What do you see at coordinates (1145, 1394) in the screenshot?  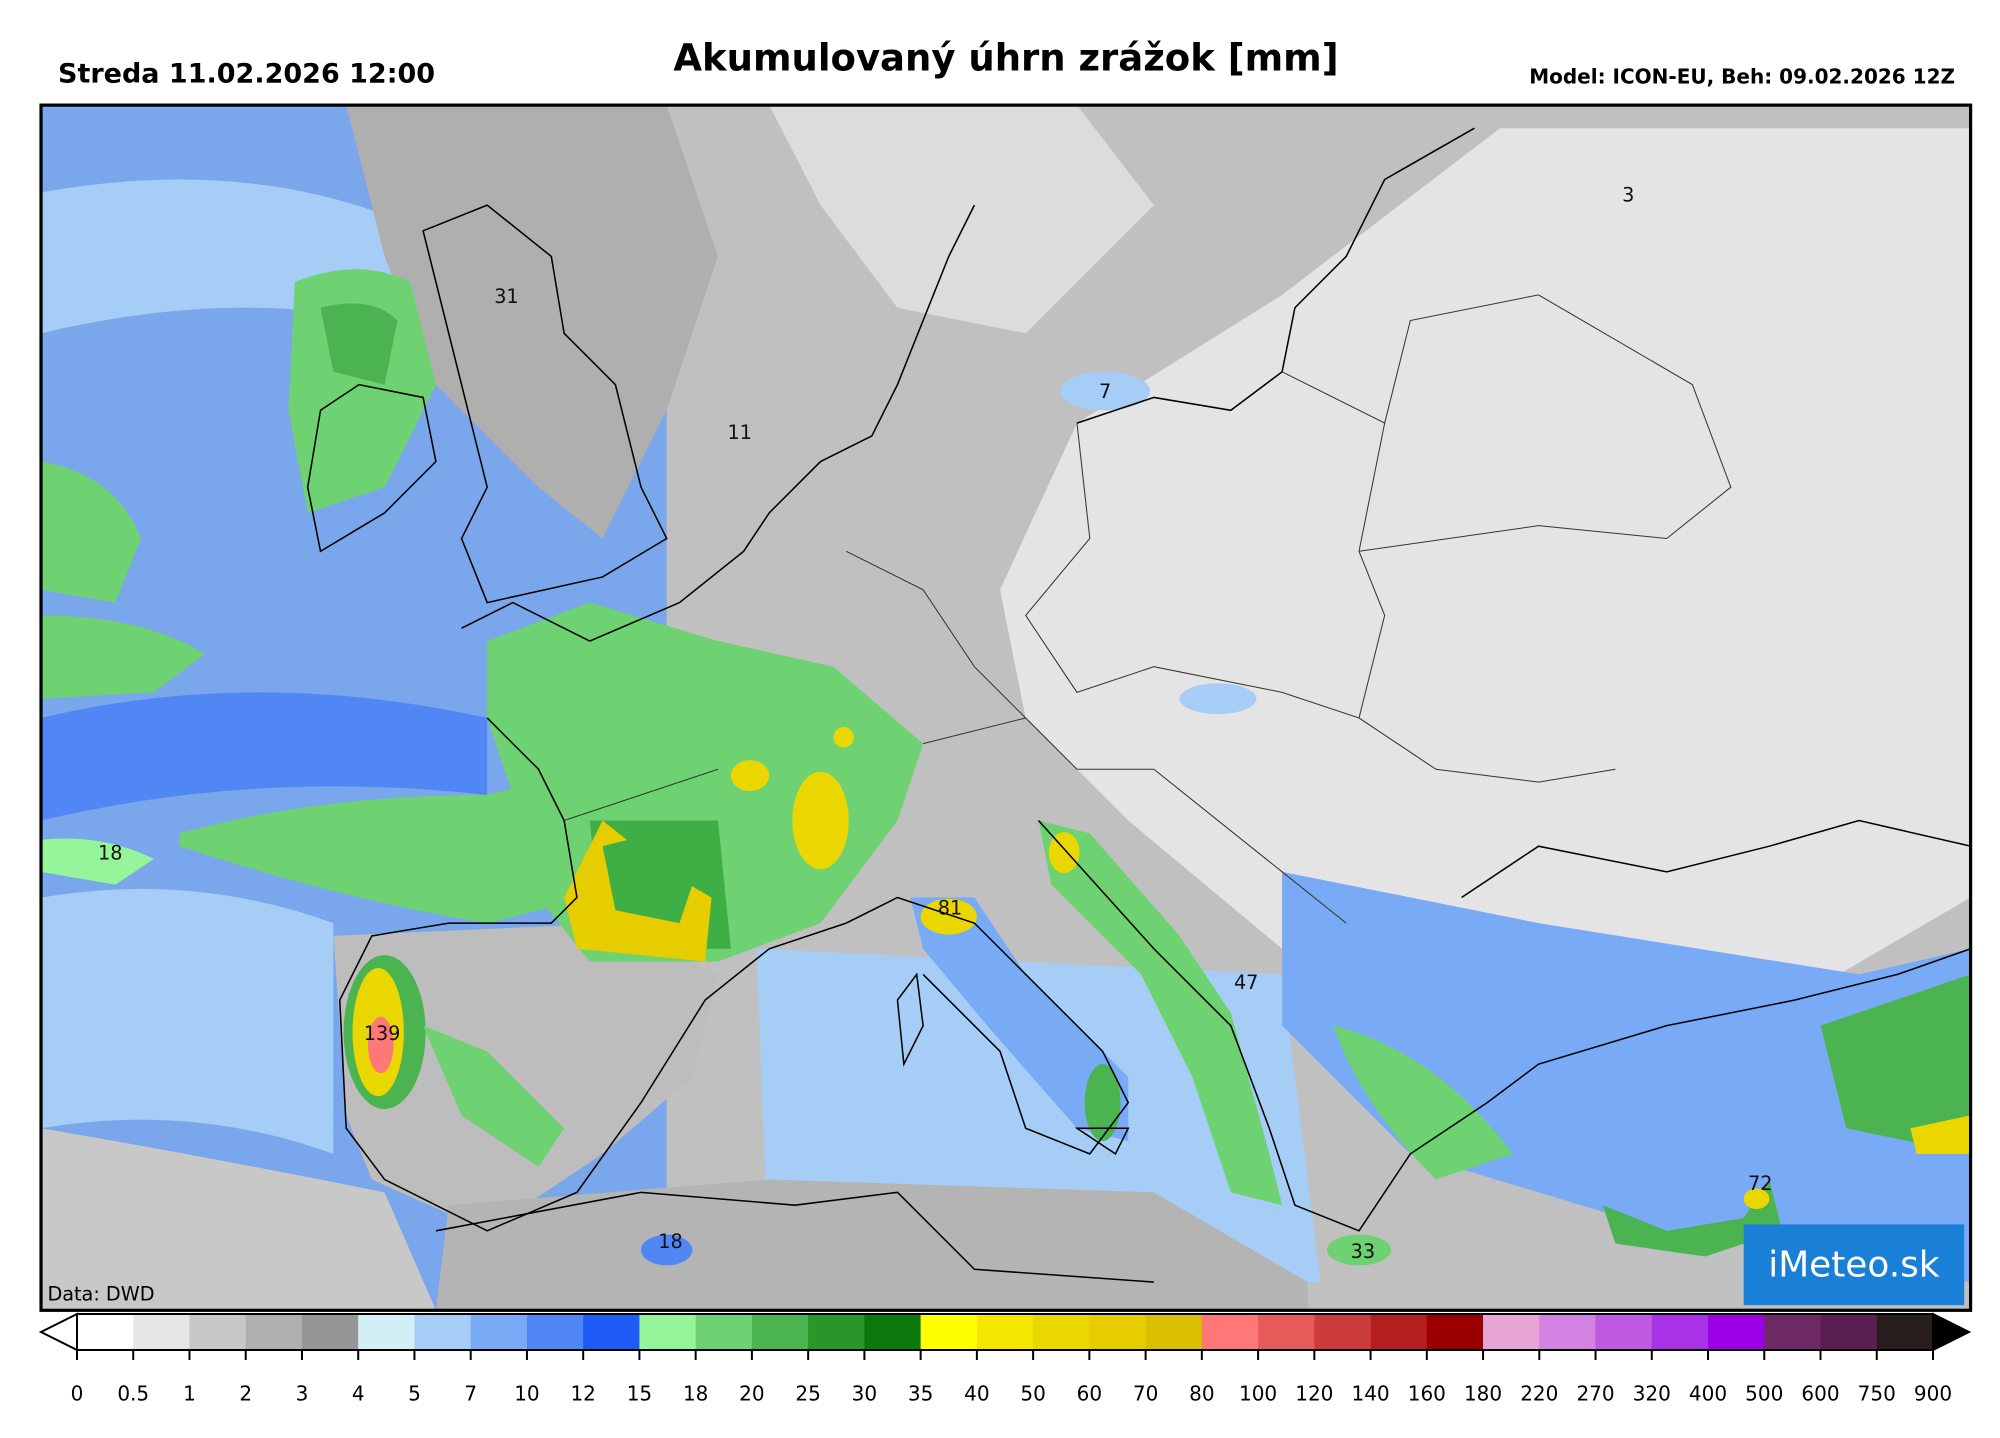 I see `colorbar-tick-label: 70` at bounding box center [1145, 1394].